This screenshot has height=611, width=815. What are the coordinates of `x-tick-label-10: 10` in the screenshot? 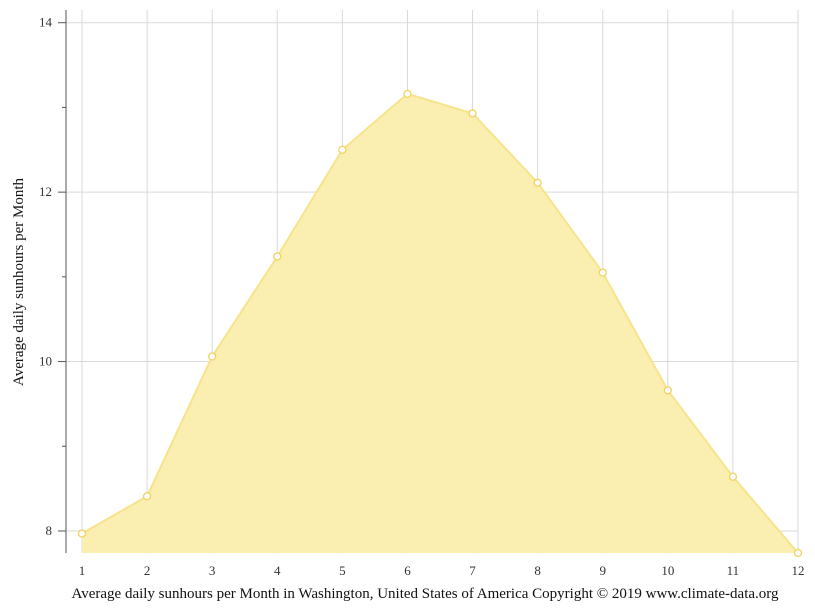 It's located at (667, 570).